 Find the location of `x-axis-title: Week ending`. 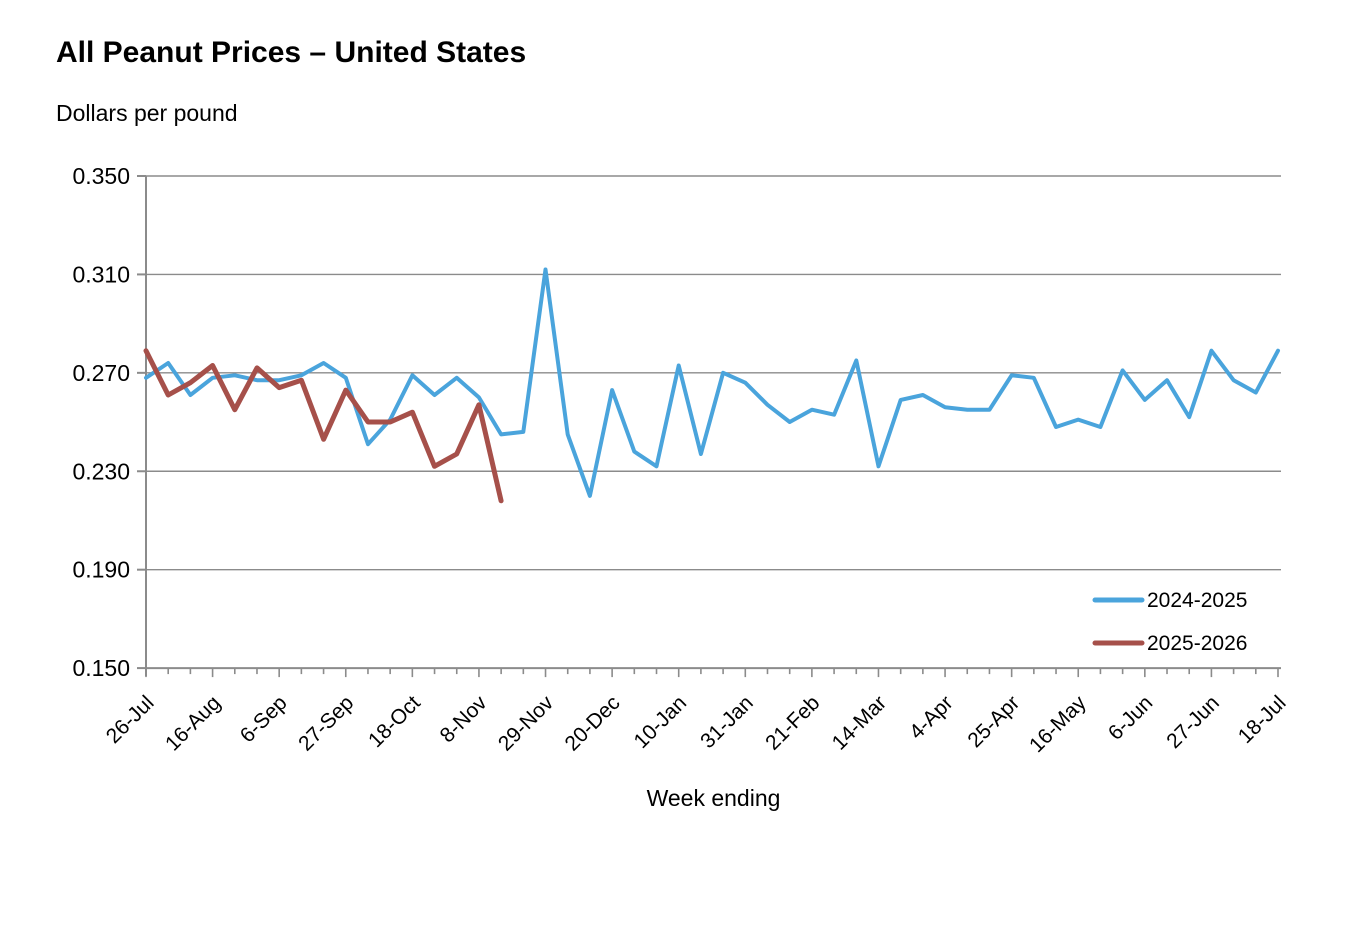

x-axis-title: Week ending is located at coordinates (714, 798).